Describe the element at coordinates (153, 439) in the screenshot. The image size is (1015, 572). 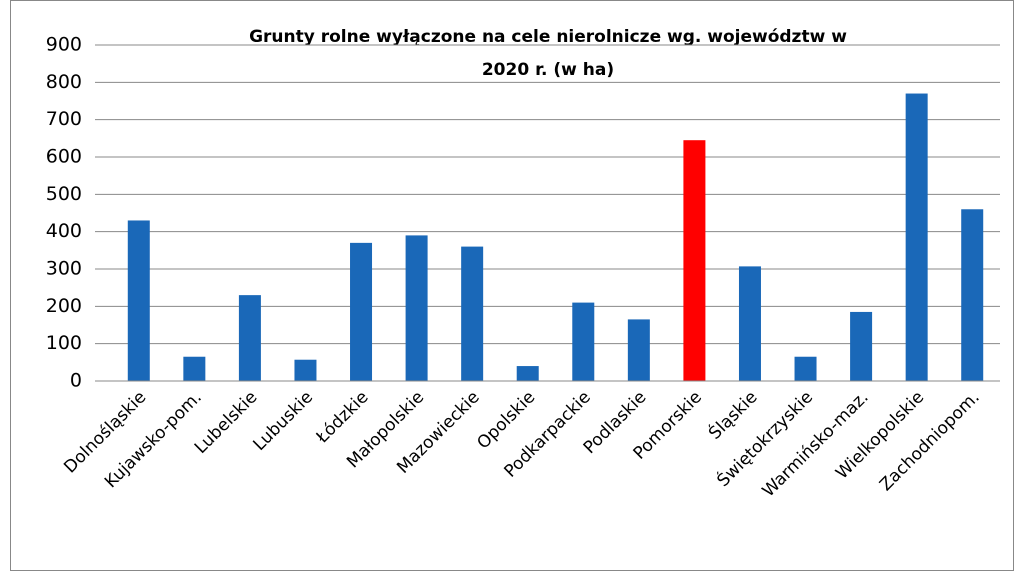
I see `x-tick-label: Kujawsko-pom.` at that location.